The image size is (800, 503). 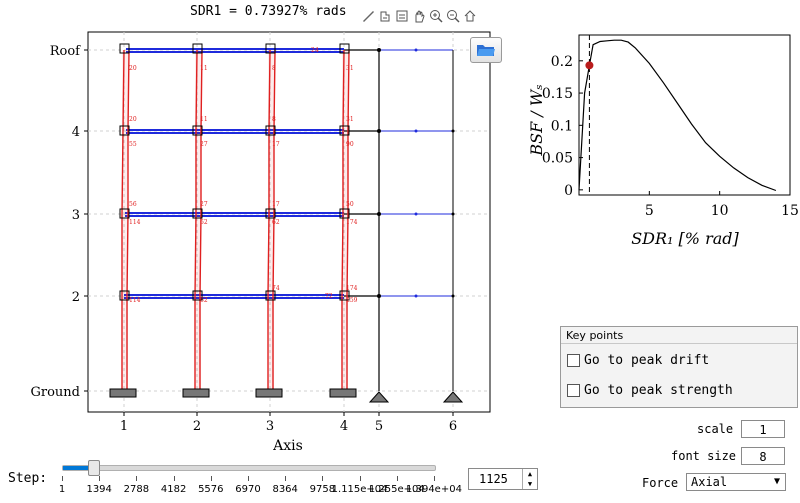 I want to click on font-size-input: 8, so click(x=763, y=456).